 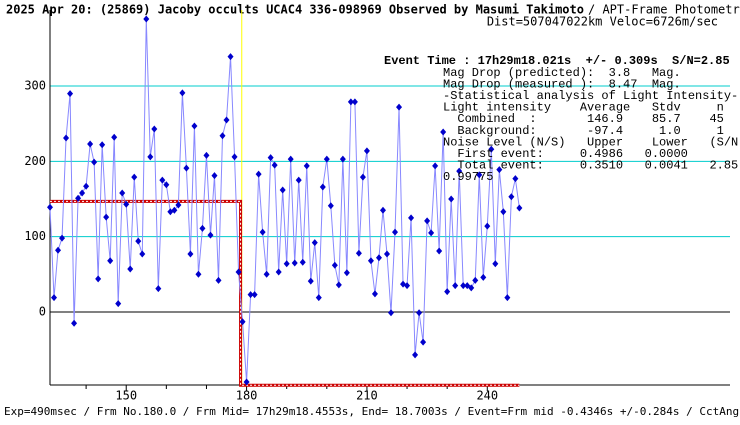 I want to click on subtitle: / APT-Frame Photometry /, so click(x=664, y=10).